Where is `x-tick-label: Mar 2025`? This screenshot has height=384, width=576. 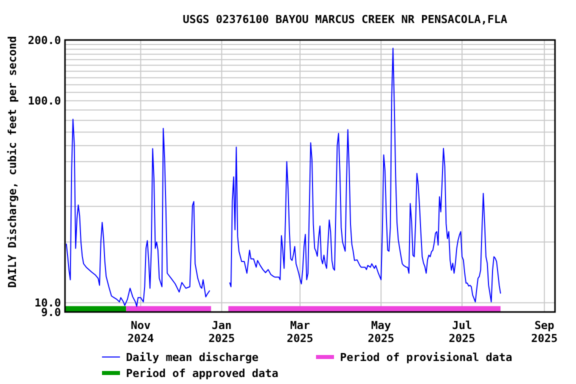
x-tick-label: Mar 2025 is located at coordinates (300, 332).